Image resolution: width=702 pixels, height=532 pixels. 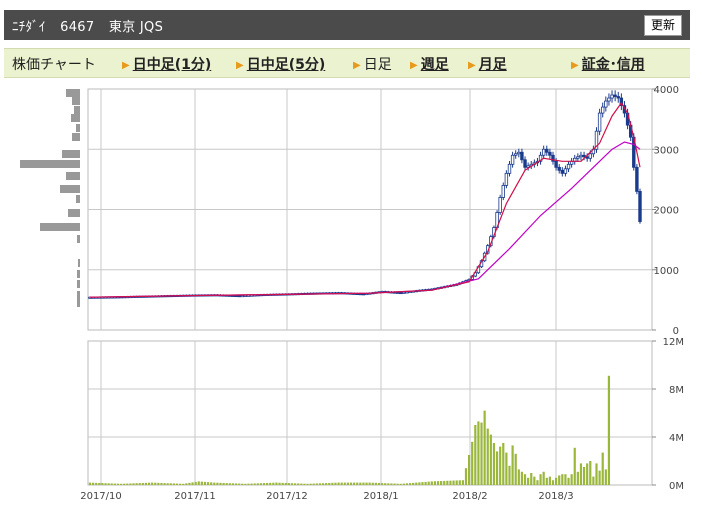 What do you see at coordinates (281, 65) in the screenshot?
I see `tab-intraday-5min: ▶ 日中足(5分)` at bounding box center [281, 65].